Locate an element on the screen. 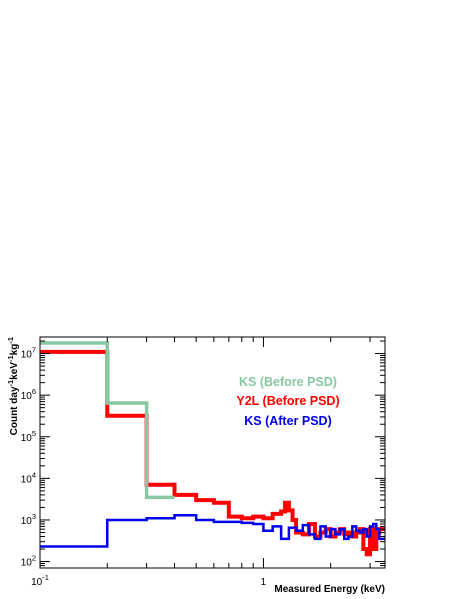  y-tick-label-exp: 4 is located at coordinates (34, 474).